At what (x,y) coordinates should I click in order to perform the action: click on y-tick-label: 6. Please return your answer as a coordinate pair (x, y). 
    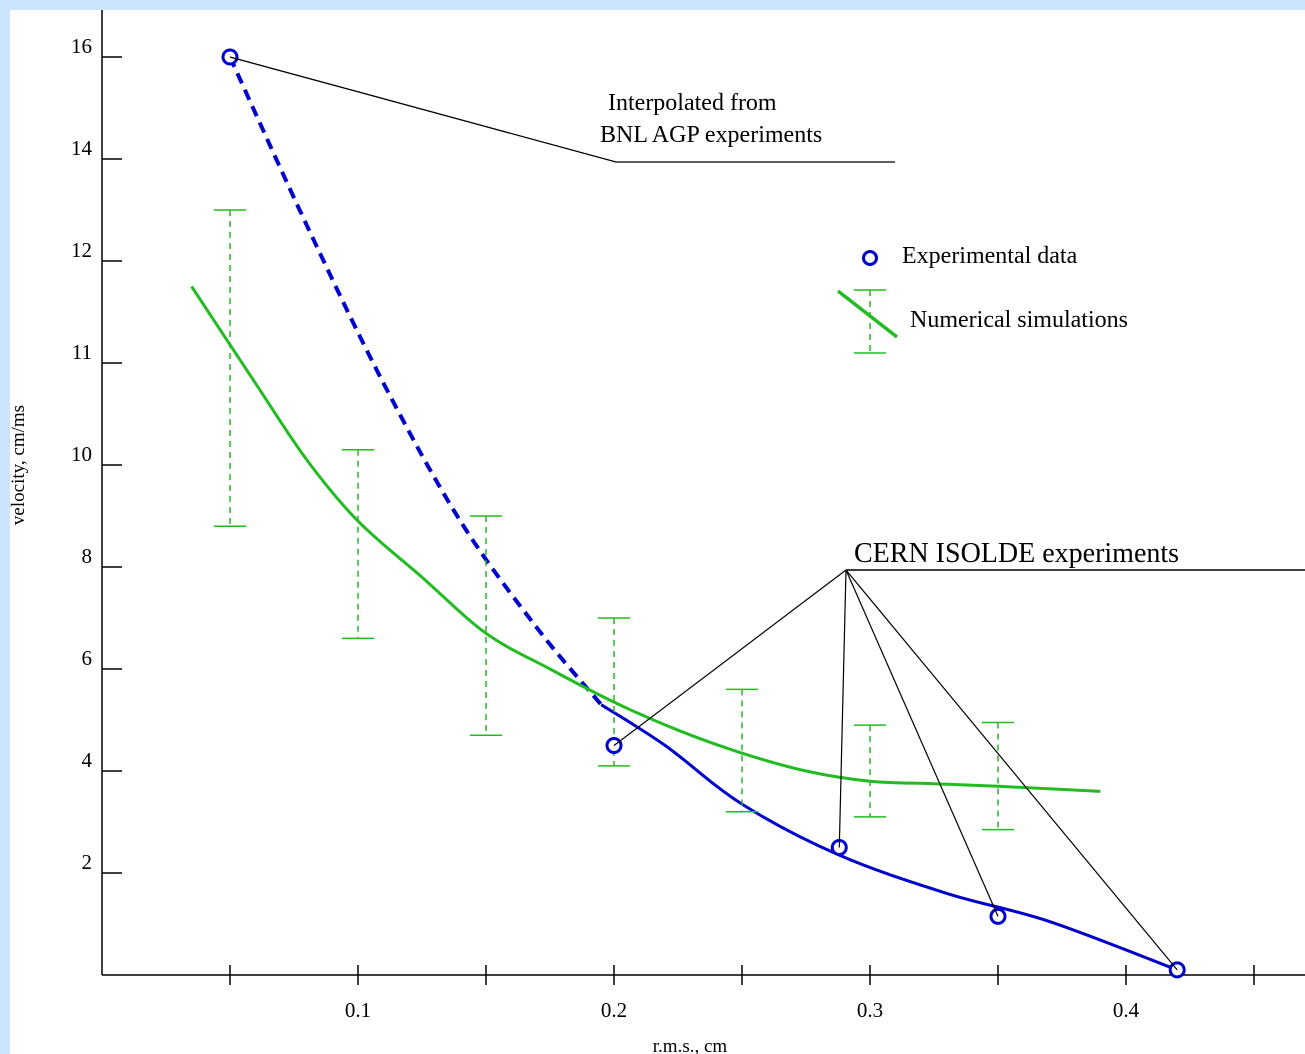
    Looking at the image, I should click on (87, 658).